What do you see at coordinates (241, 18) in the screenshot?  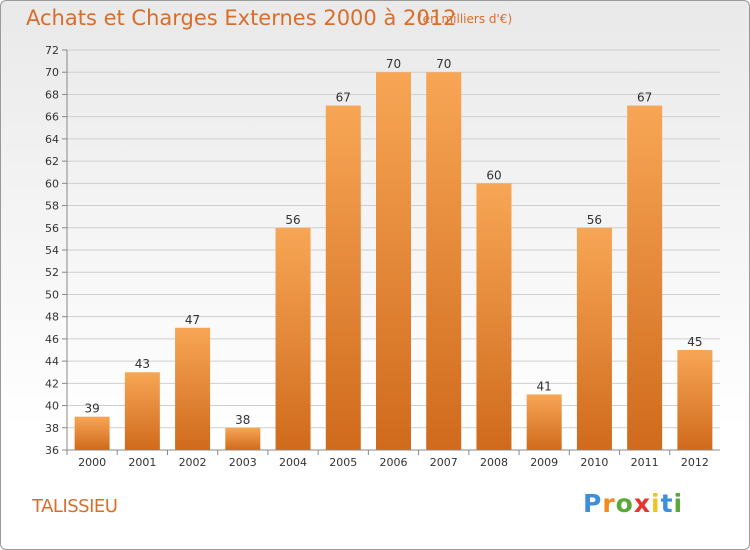 I see `chart-title: Achats et Charges Externes 2000 à 2012` at bounding box center [241, 18].